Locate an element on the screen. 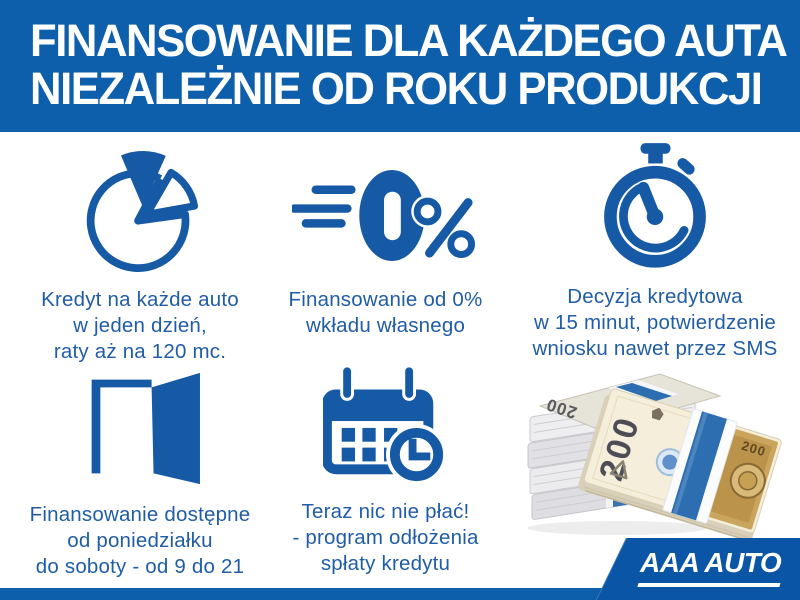 The image size is (800, 600). caption-line: w 15 minut, potwierdzenie is located at coordinates (654, 322).